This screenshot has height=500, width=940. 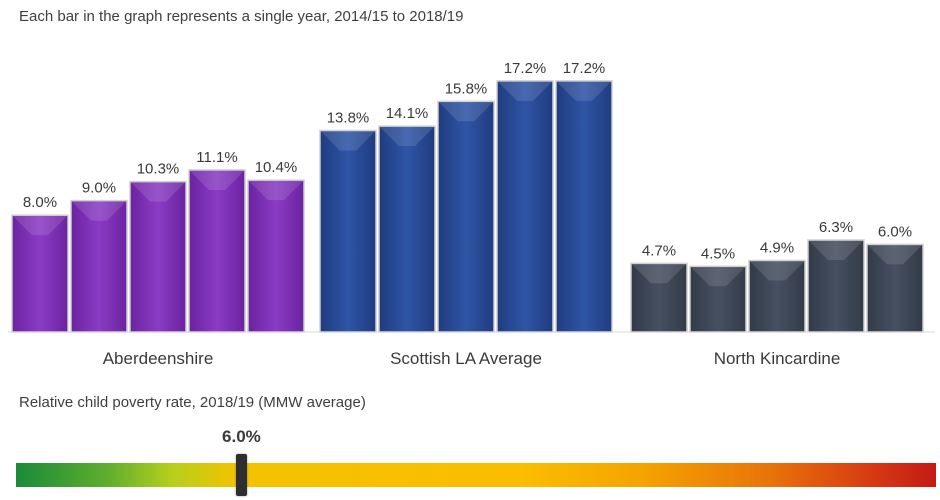 What do you see at coordinates (466, 88) in the screenshot?
I see `bar-value-label-1-2: 15.8%` at bounding box center [466, 88].